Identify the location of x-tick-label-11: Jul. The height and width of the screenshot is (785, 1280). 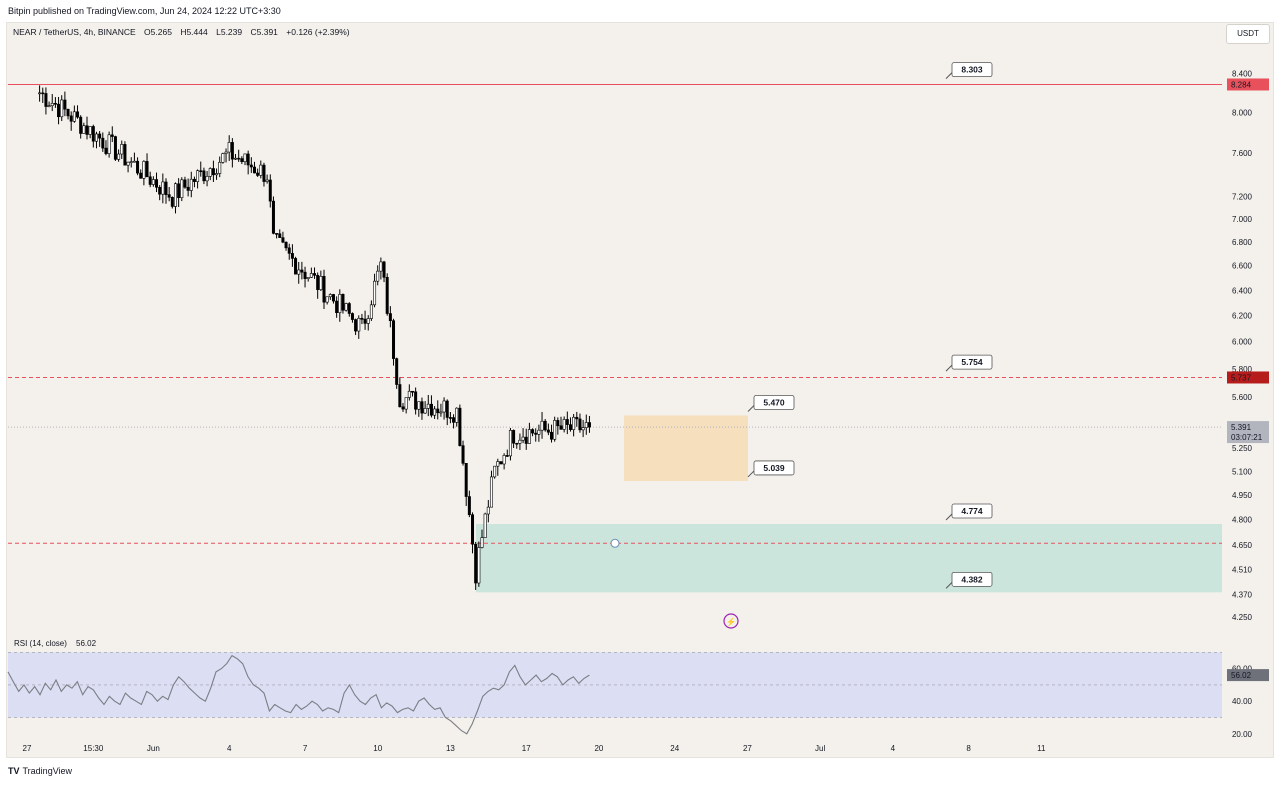
(820, 748).